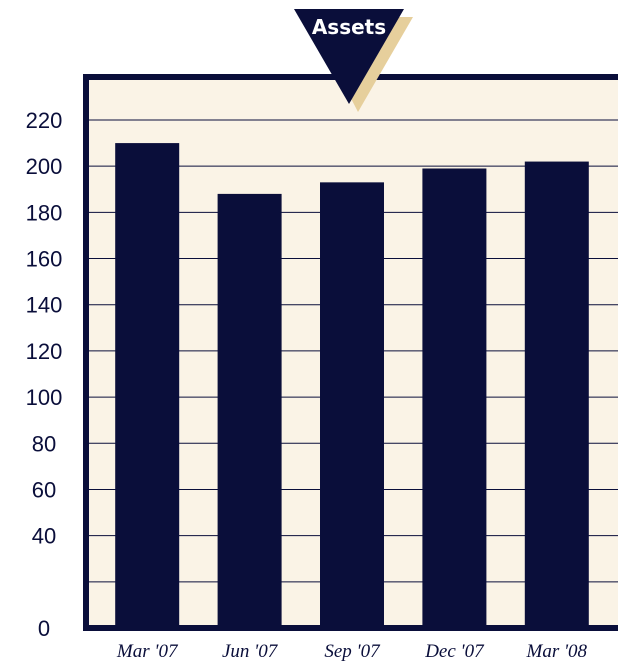 The width and height of the screenshot is (618, 667). I want to click on title-banner: Assets, so click(353, 60).